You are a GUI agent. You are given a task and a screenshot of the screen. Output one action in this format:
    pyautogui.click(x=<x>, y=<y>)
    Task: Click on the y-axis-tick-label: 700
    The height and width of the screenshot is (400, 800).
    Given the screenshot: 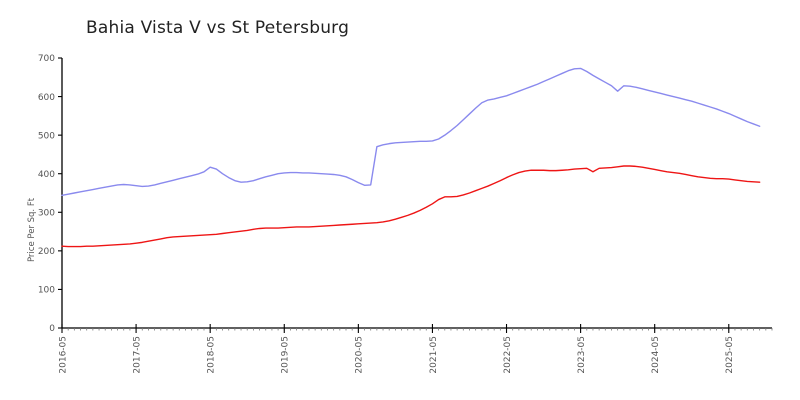 What is the action you would take?
    pyautogui.click(x=46, y=59)
    